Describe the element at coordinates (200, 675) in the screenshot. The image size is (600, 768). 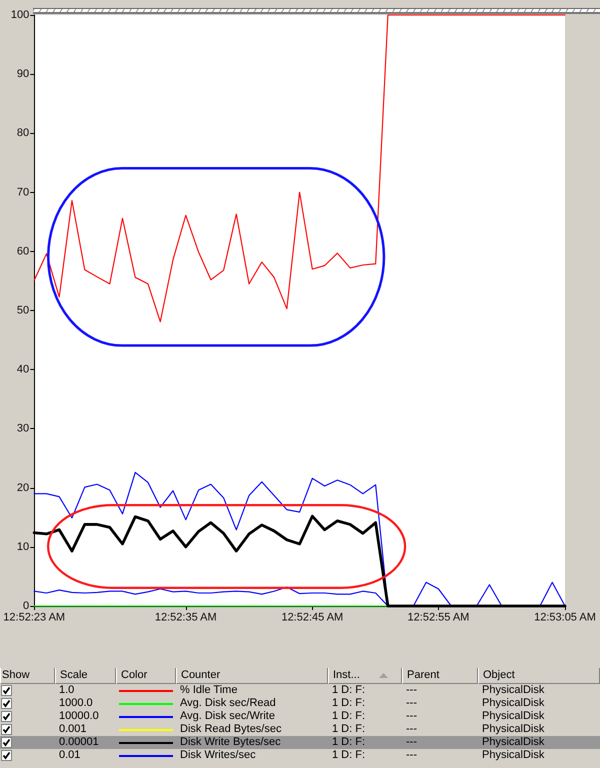
I see `text: Counter` at that location.